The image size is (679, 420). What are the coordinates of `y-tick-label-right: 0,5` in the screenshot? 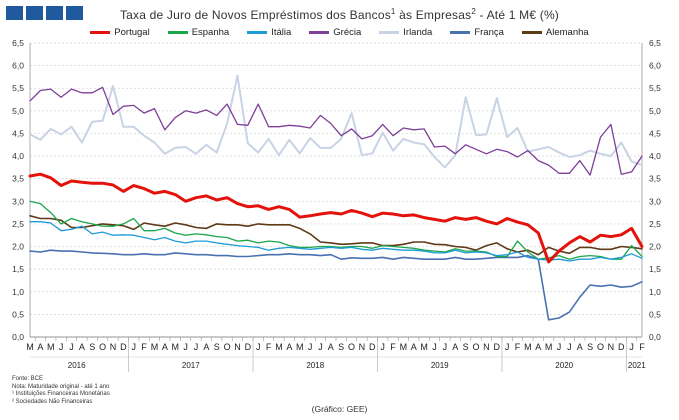 It's located at (655, 314).